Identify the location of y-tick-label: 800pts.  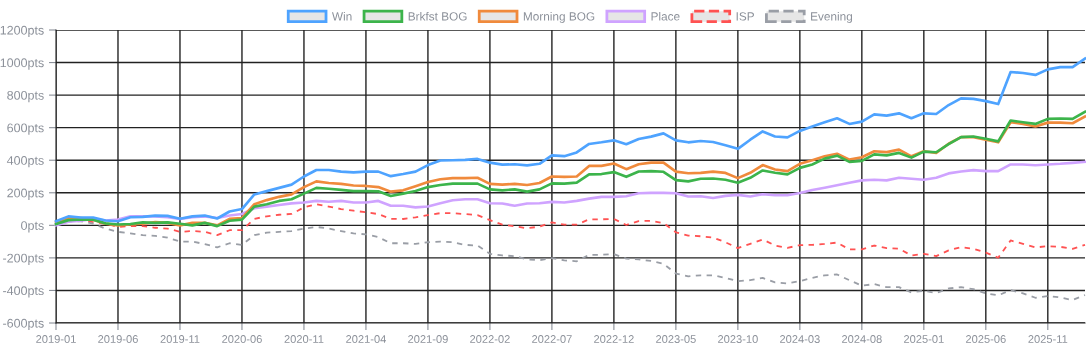
(25, 96).